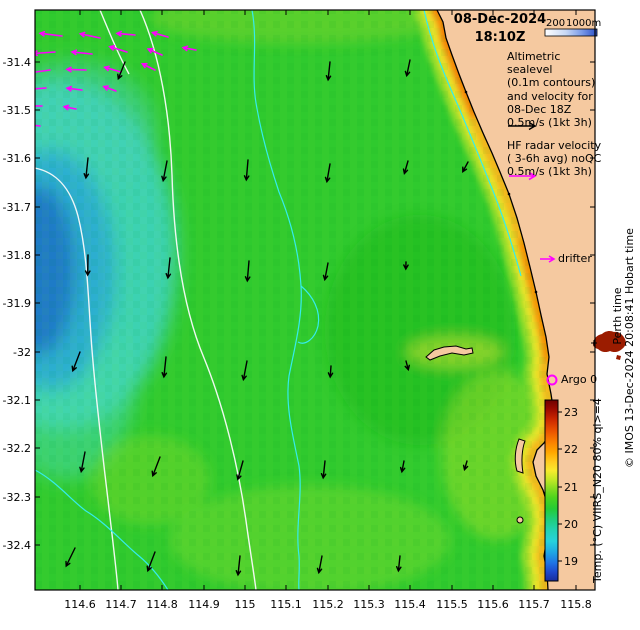  What do you see at coordinates (475, 434) in the screenshot?
I see `islands` at bounding box center [475, 434].